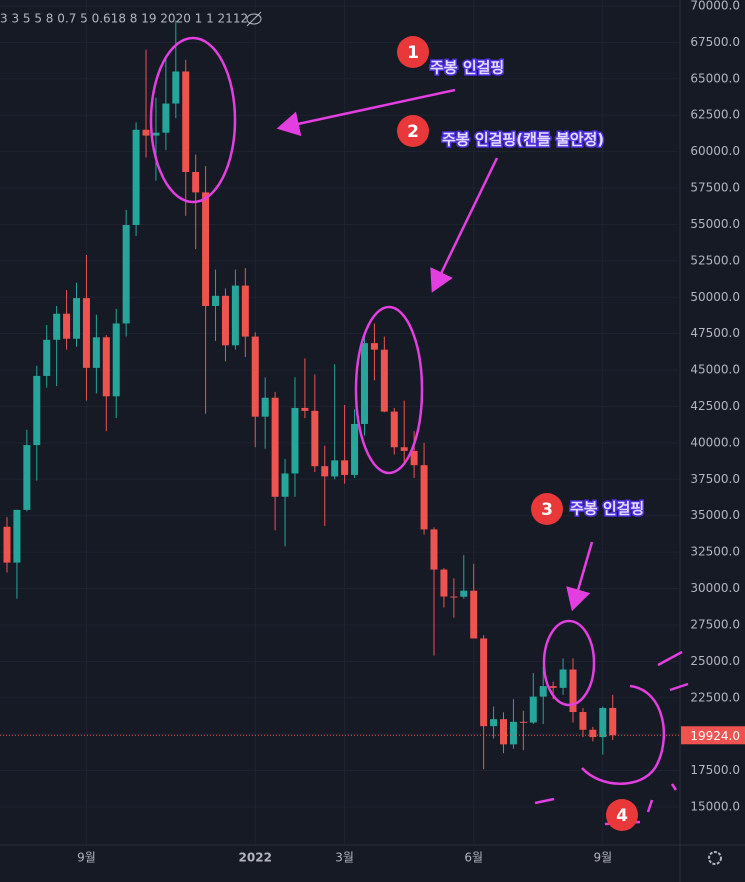 This screenshot has height=882, width=745. Describe the element at coordinates (715, 806) in the screenshot. I see `y-tick-label: 15000.0` at that location.